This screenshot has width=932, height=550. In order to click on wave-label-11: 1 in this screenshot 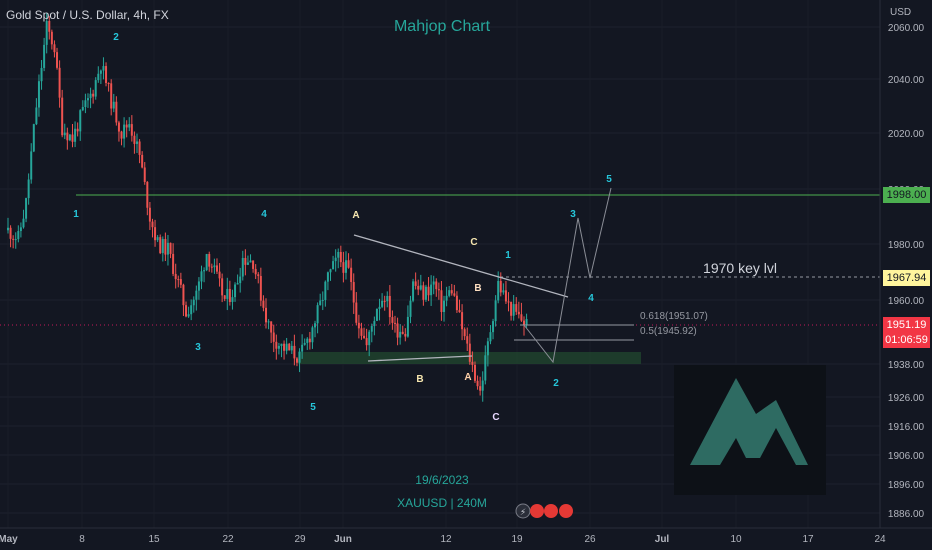, I will do `click(508, 255)`.